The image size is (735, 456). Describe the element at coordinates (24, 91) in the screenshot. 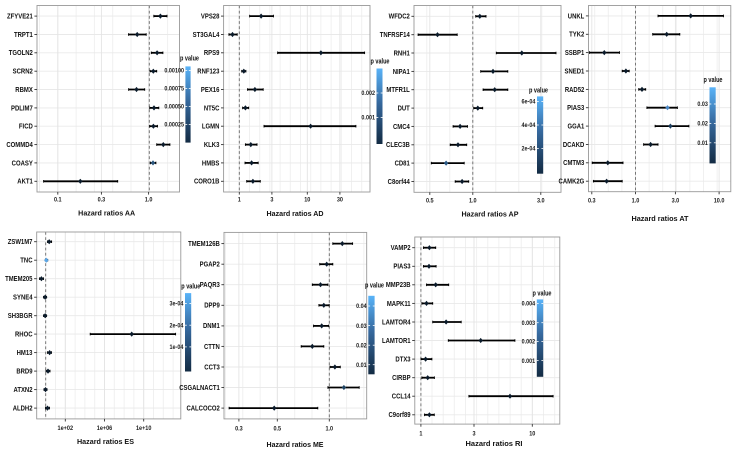

I see `svg-text: RBMX` at that location.